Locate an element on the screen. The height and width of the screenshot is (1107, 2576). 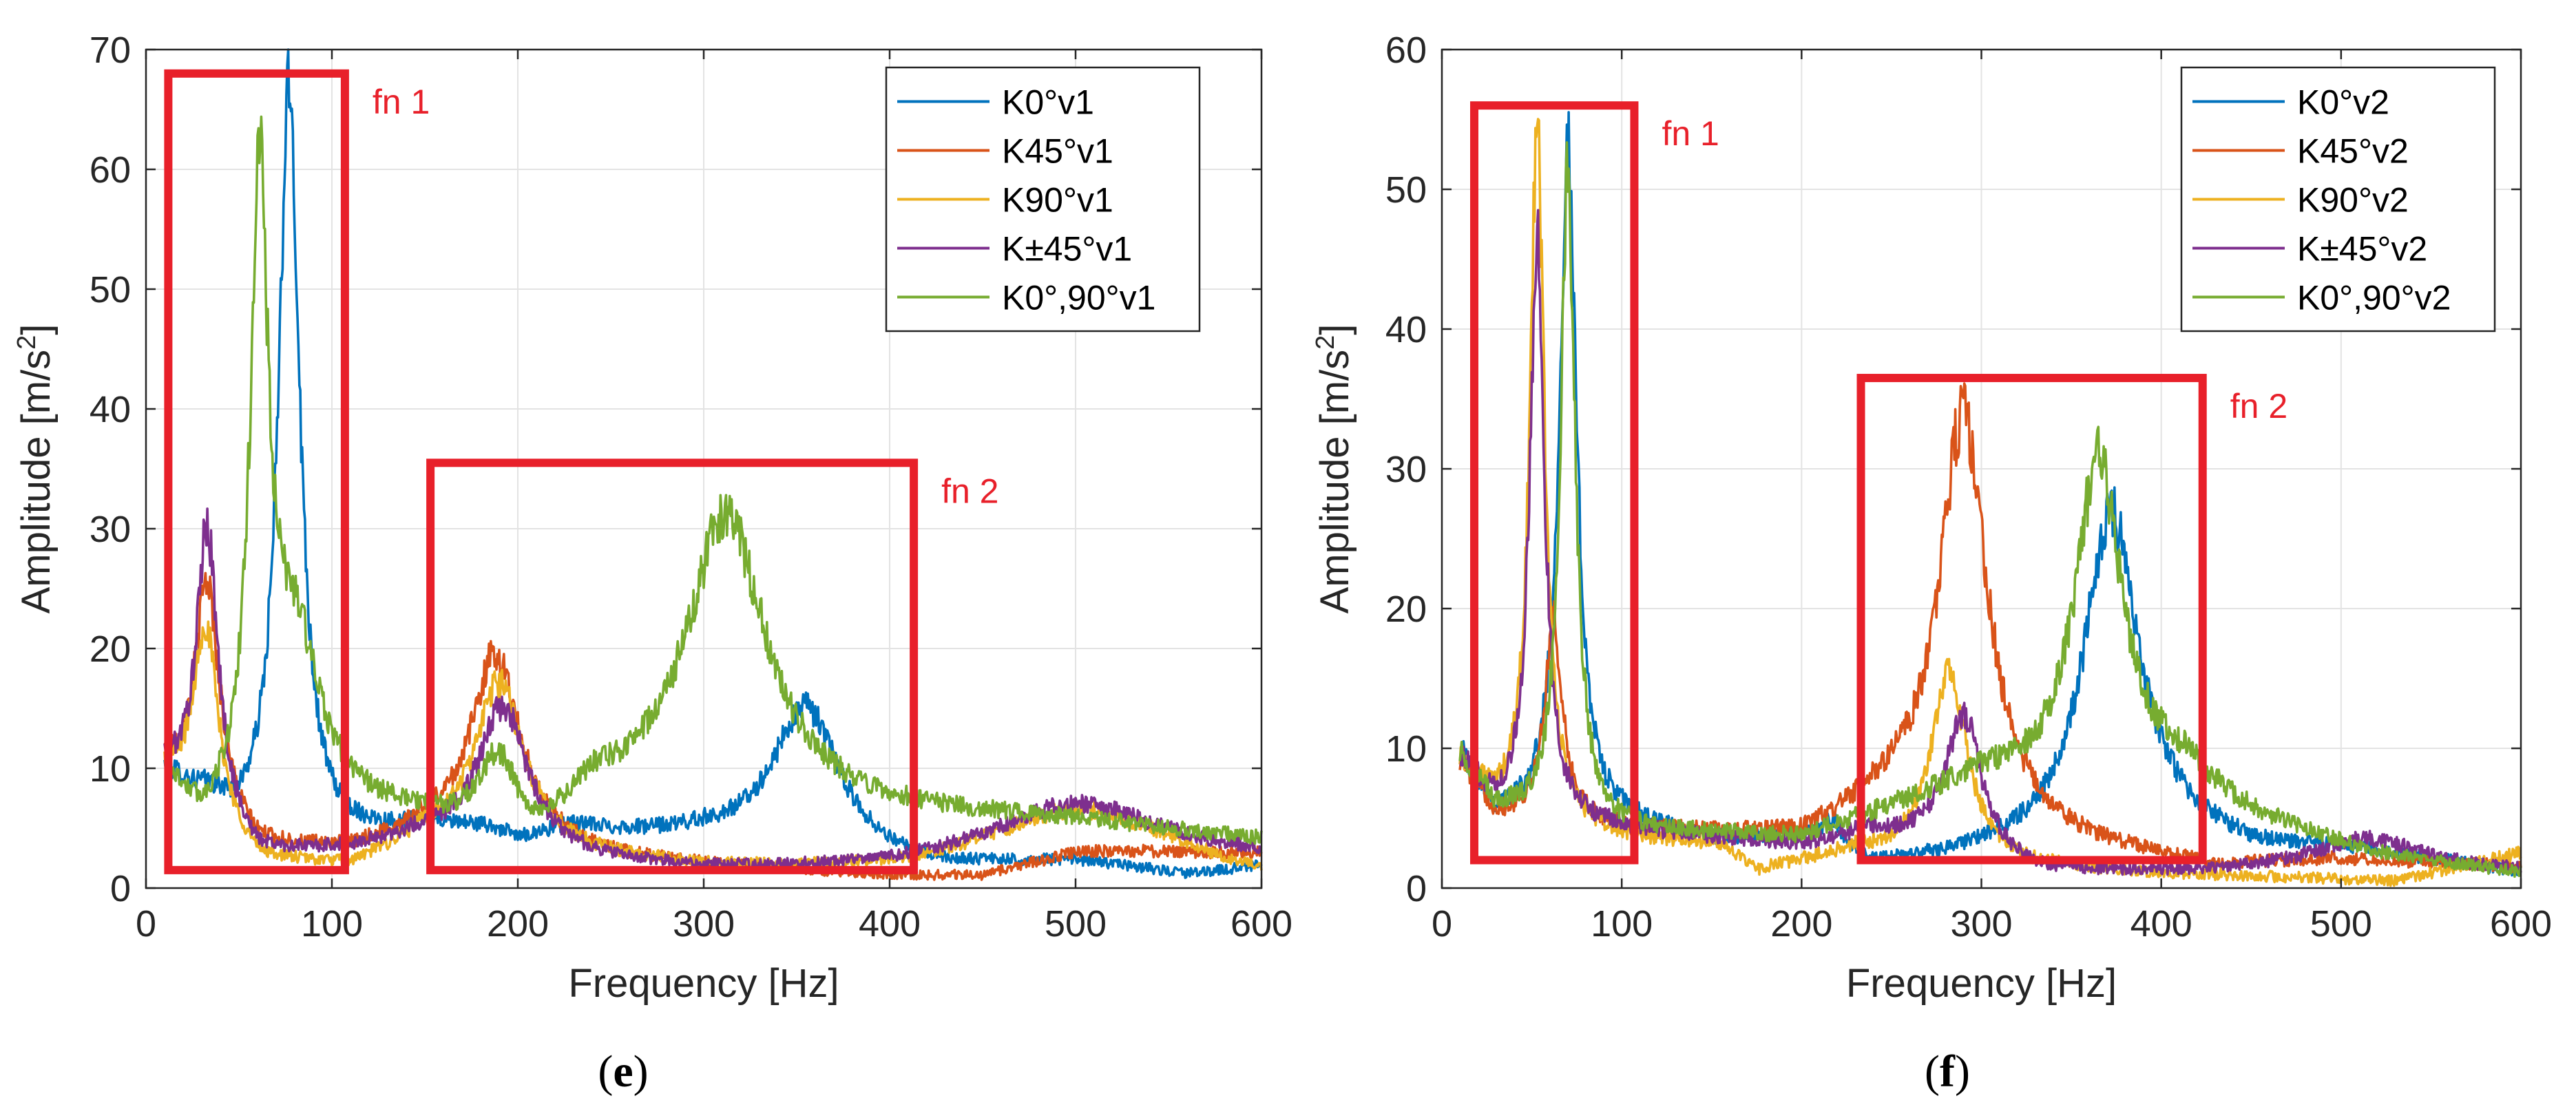
legend-label-k90-v1: K90°v1 is located at coordinates (1057, 200).